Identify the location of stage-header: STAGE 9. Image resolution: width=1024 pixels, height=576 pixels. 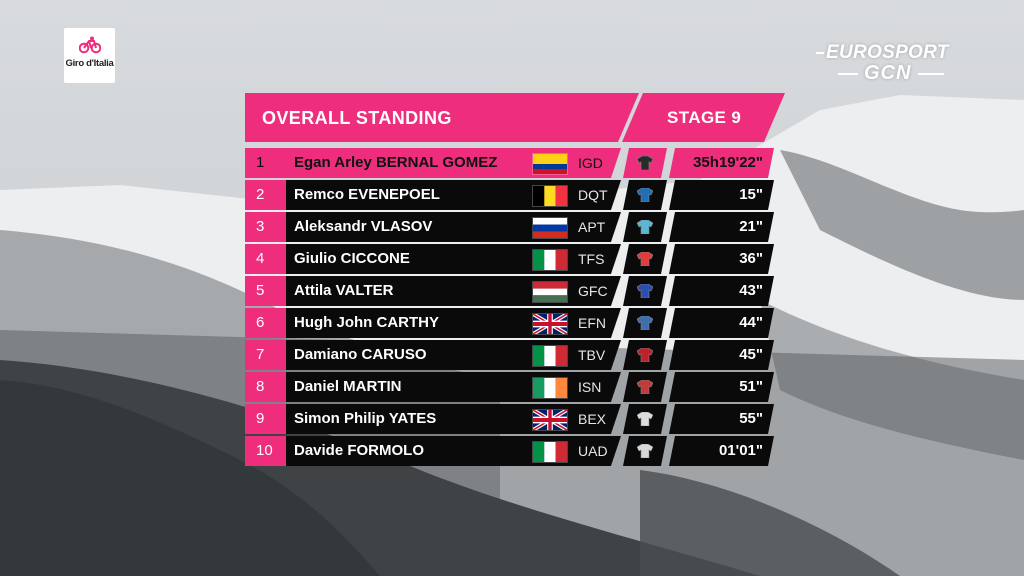
(703, 117).